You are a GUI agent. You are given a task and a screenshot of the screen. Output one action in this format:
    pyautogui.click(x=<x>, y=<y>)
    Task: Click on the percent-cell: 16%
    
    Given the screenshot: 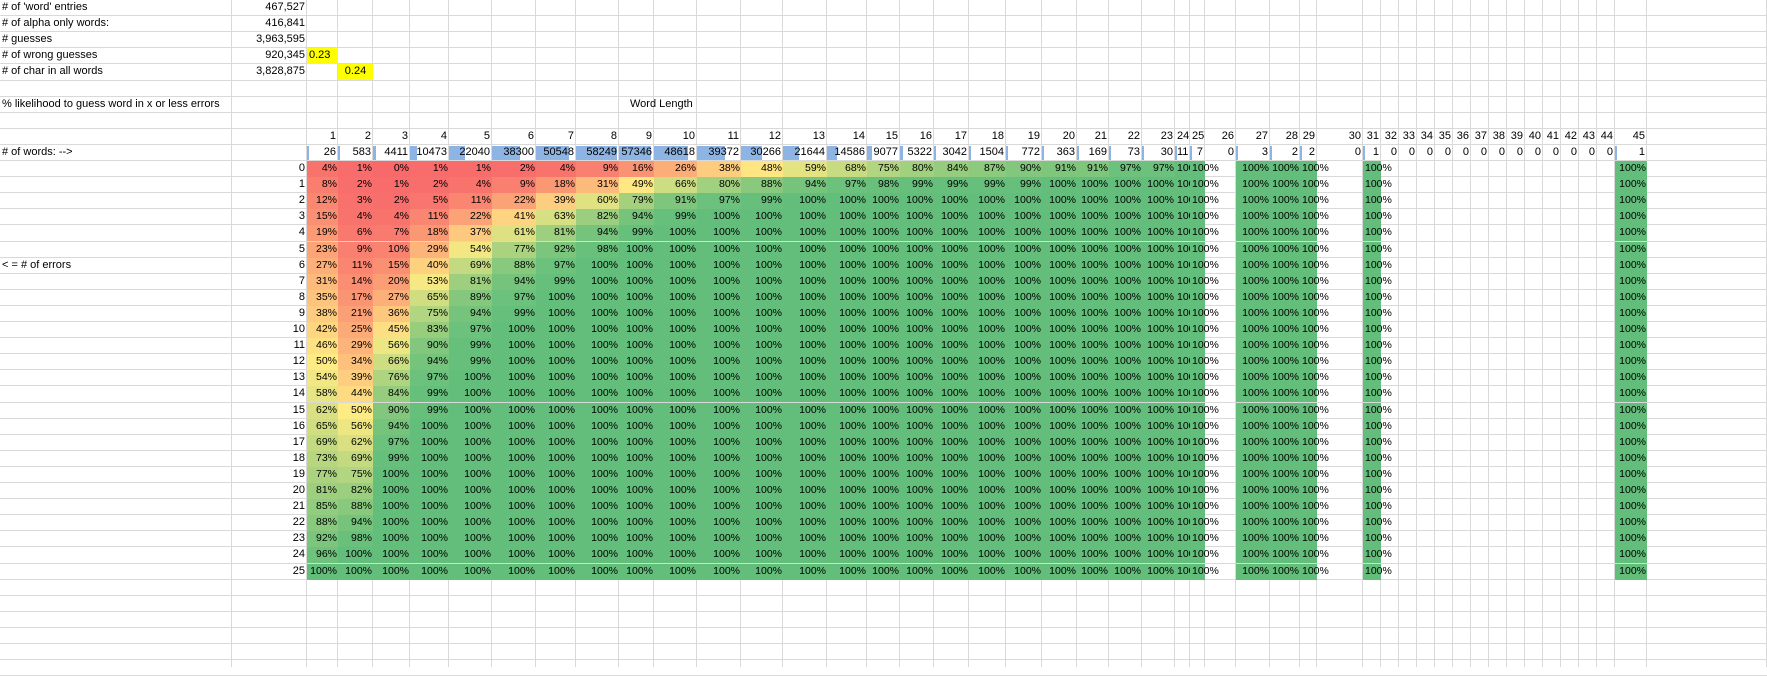 What is the action you would take?
    pyautogui.click(x=636, y=169)
    